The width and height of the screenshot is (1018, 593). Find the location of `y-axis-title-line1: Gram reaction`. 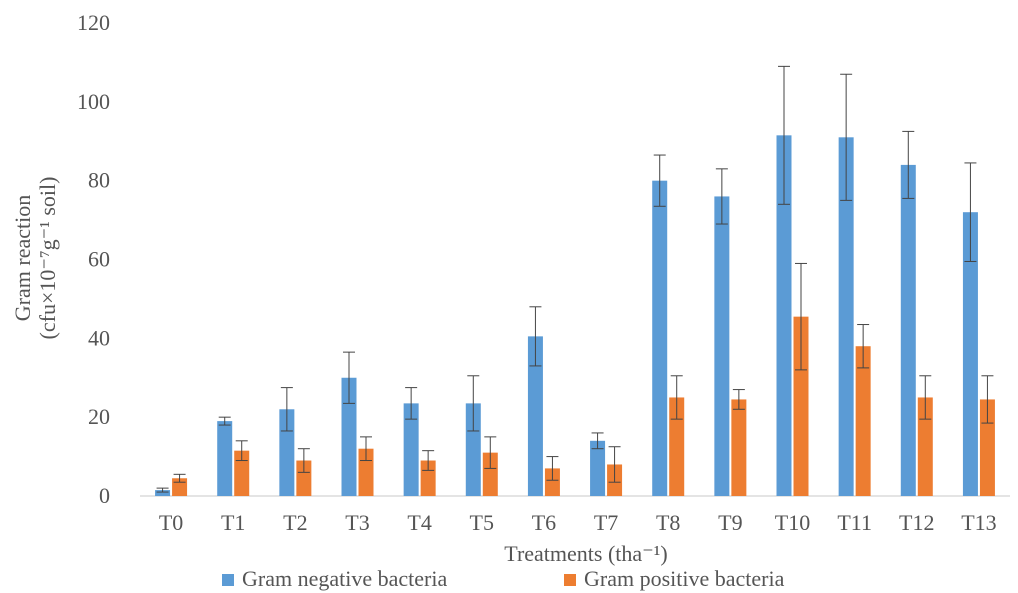

y-axis-title-line1: Gram reaction is located at coordinates (22, 258).